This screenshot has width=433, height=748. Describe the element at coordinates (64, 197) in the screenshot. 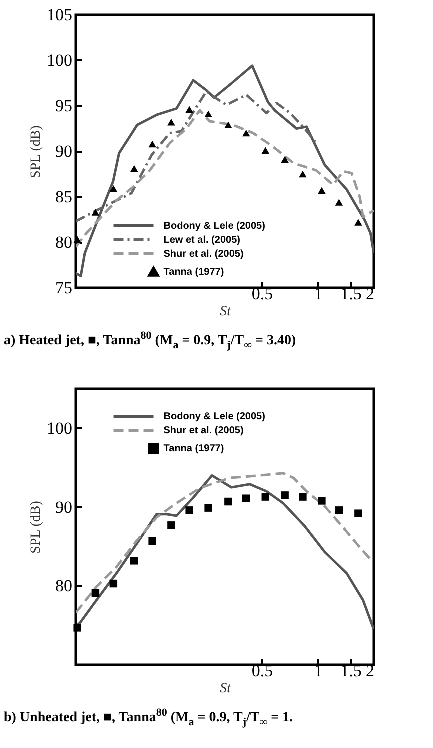

I see `y-tick-label: 85` at that location.